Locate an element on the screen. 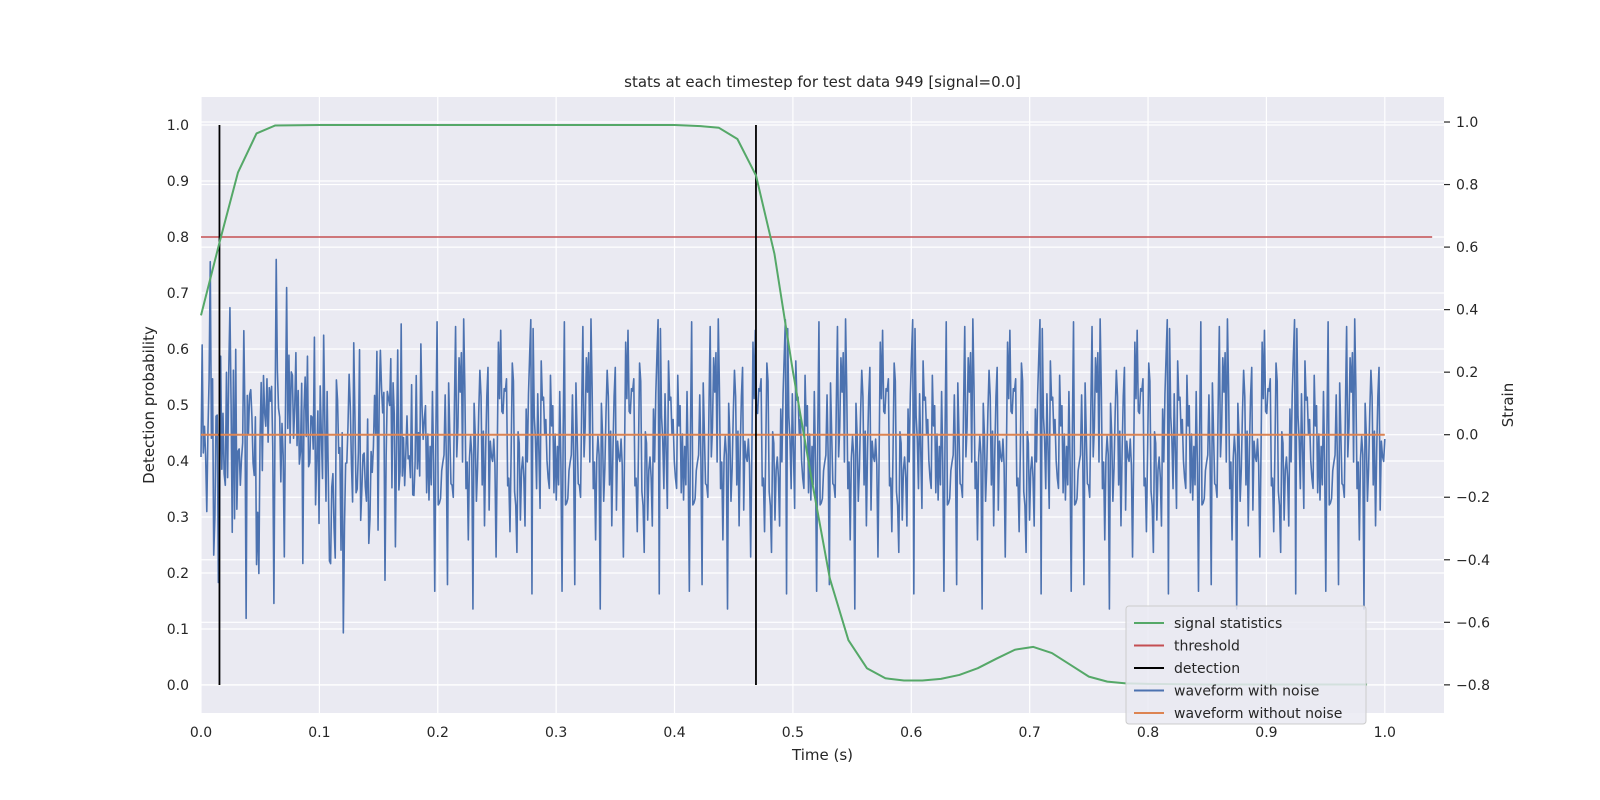  legend-label: waveform with noise is located at coordinates (1246, 692).